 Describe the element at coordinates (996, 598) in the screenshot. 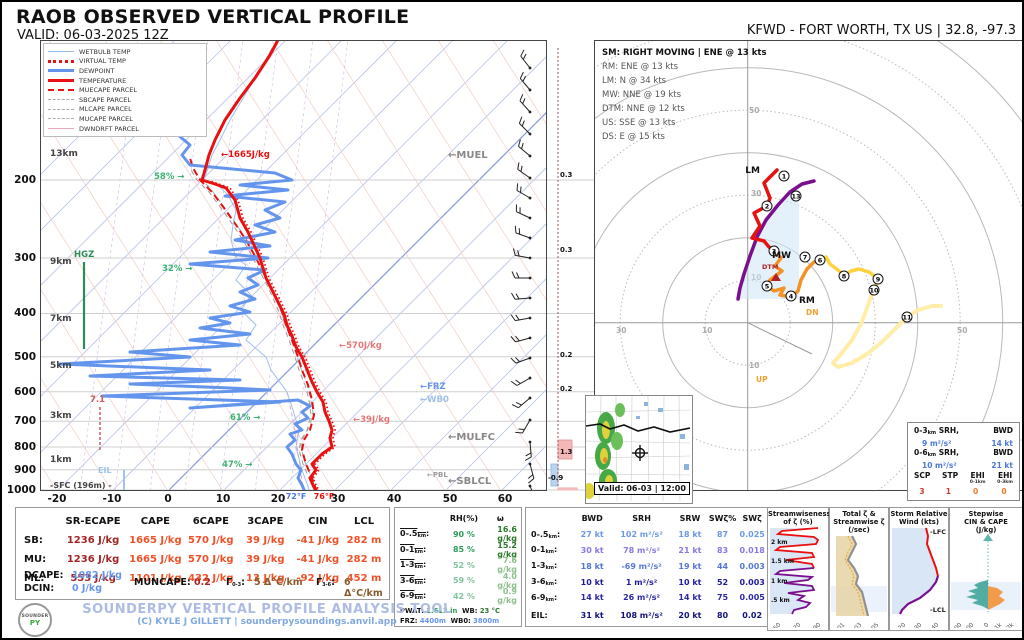

I see `stepwise-cape-area` at that location.